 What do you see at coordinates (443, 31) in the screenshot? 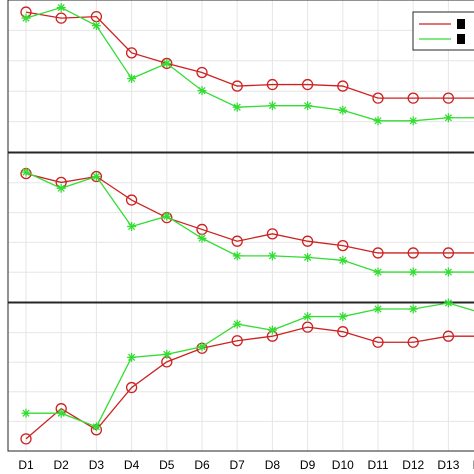
I see `legend` at bounding box center [443, 31].